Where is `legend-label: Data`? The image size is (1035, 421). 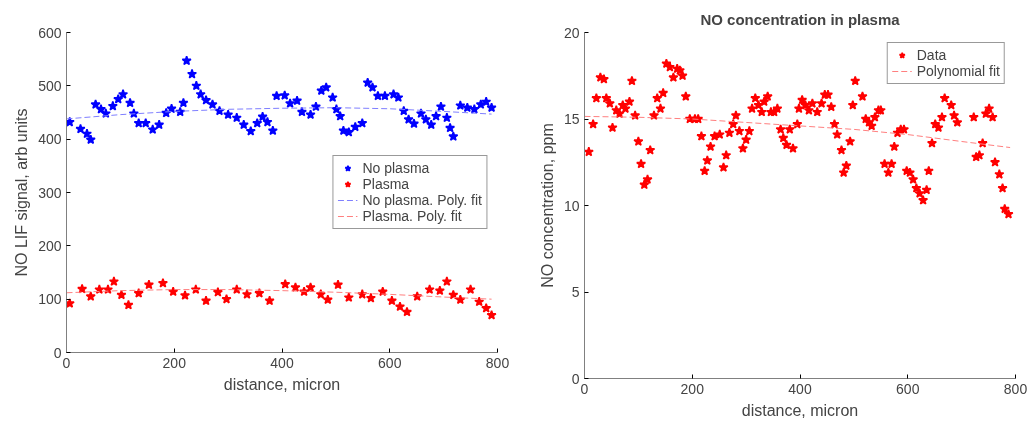 legend-label: Data is located at coordinates (931, 55).